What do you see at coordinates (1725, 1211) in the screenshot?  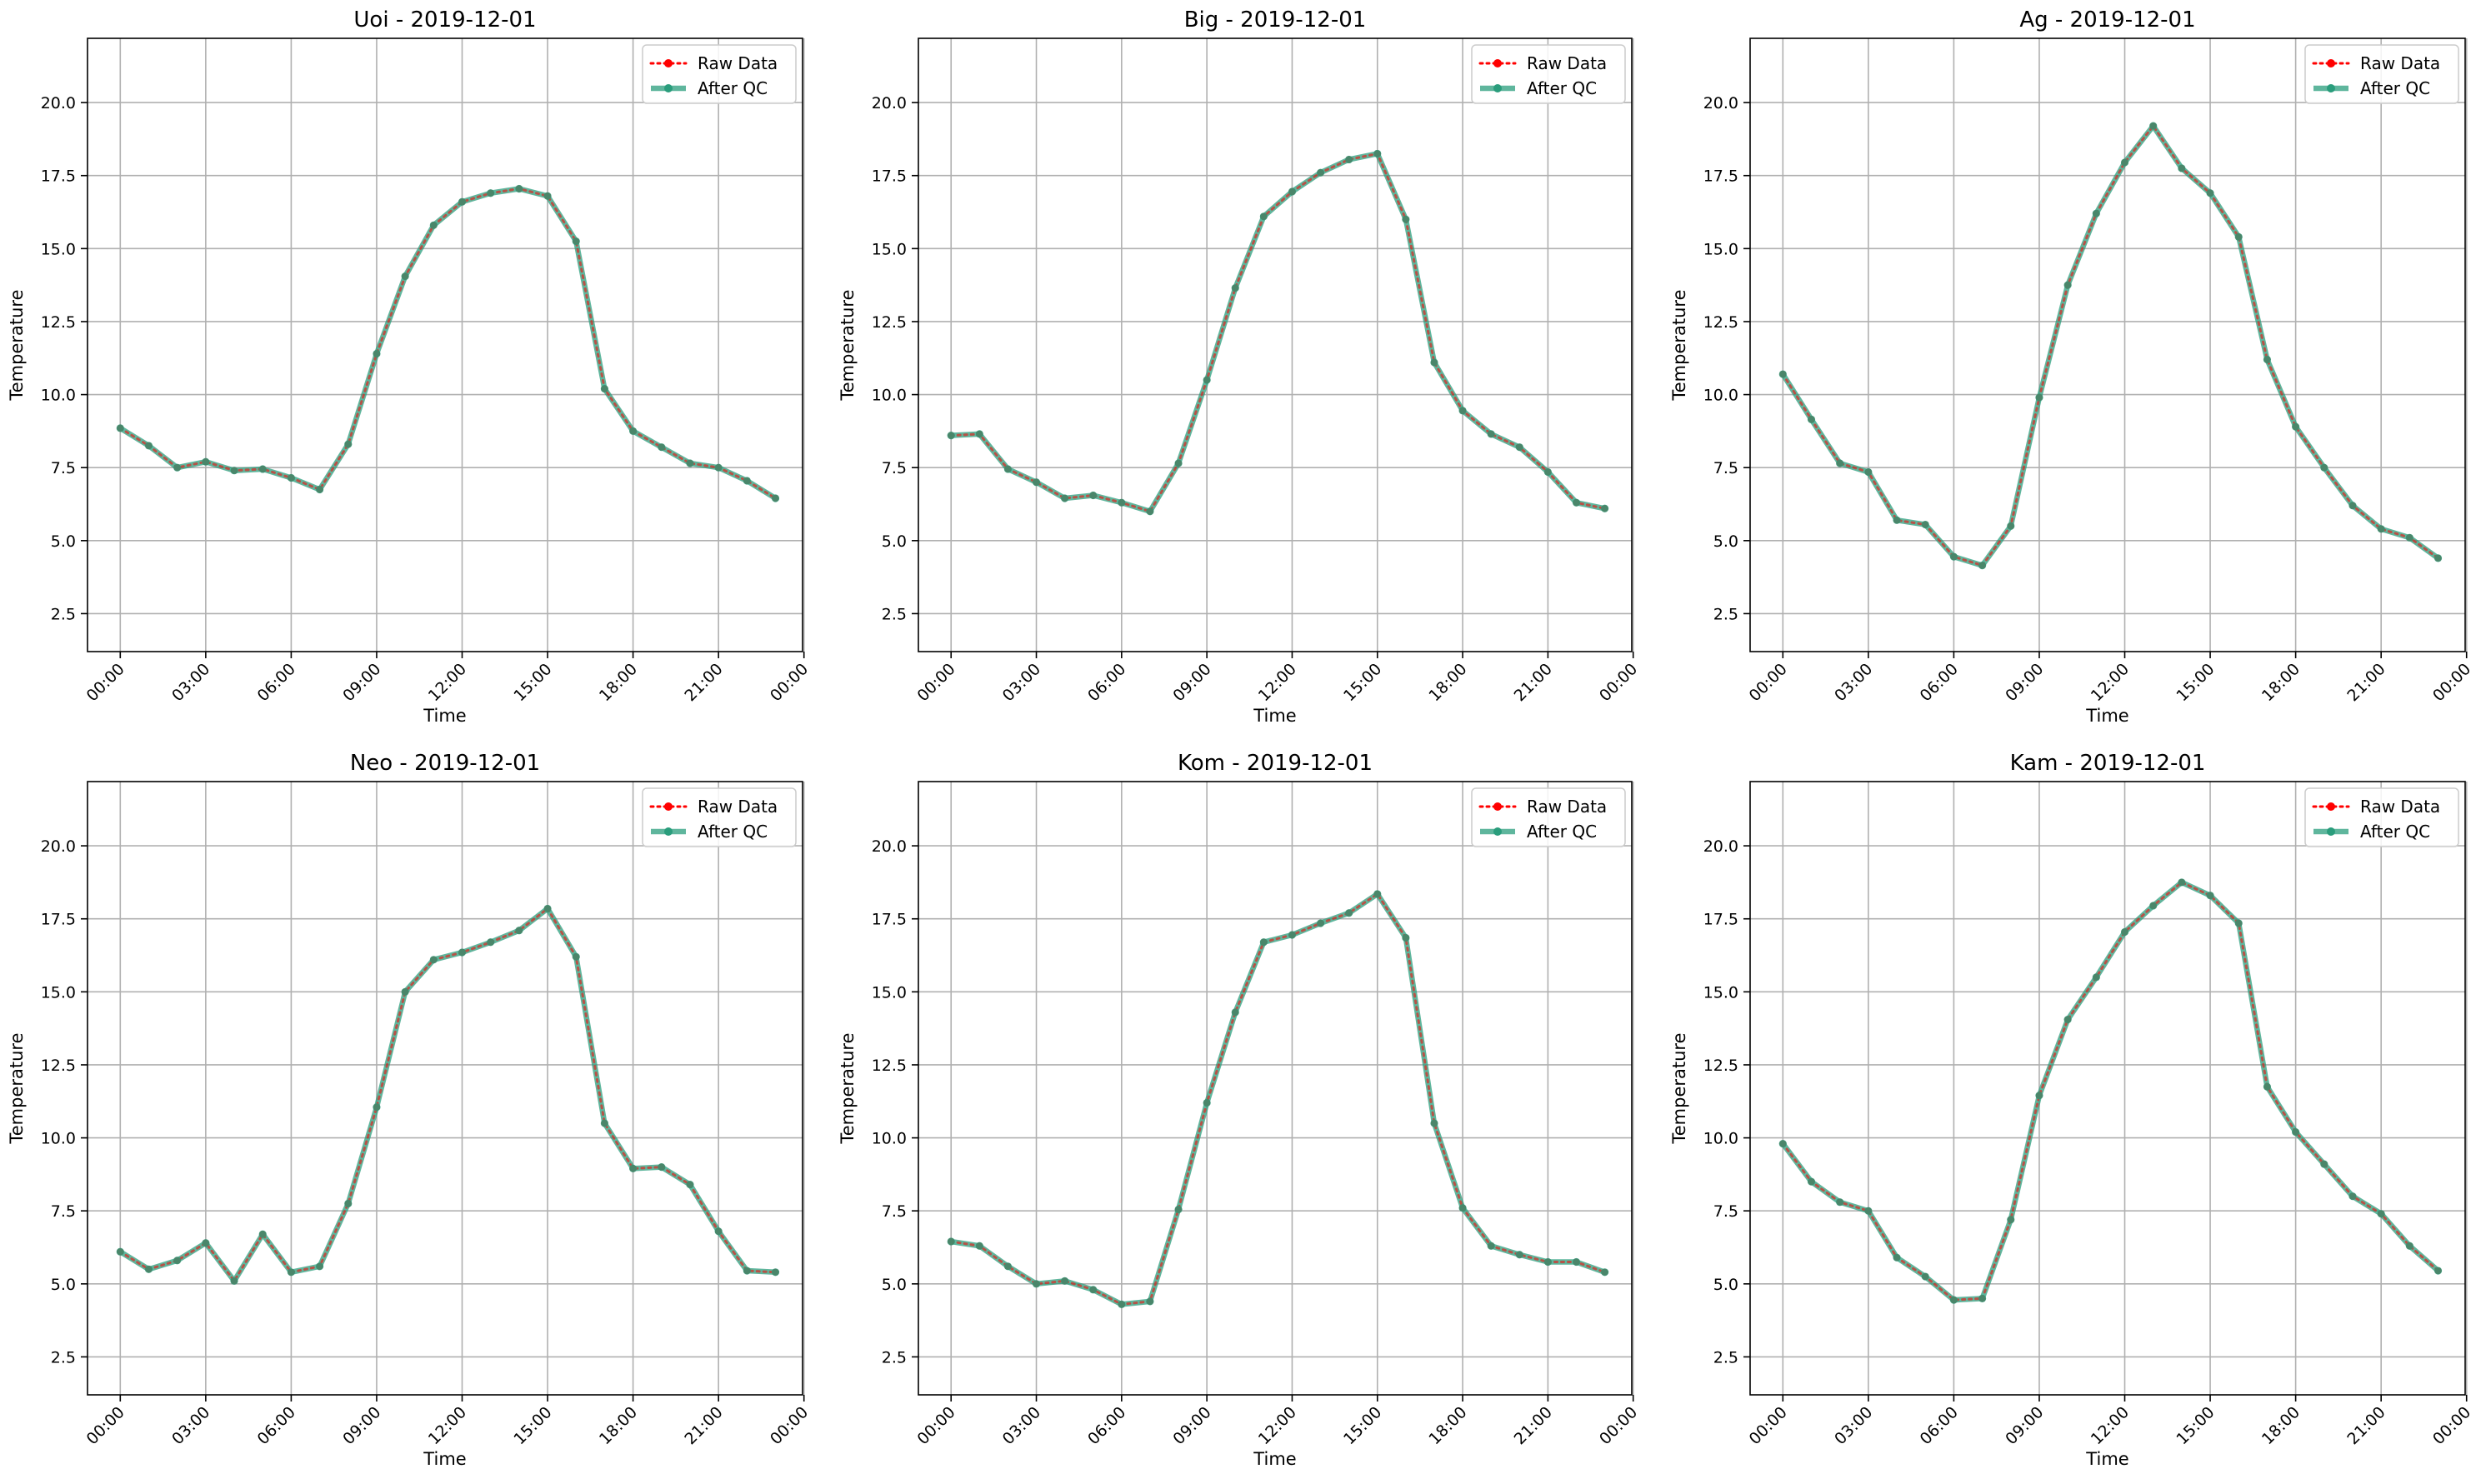 I see `y-tick-label: 7.5` at bounding box center [1725, 1211].